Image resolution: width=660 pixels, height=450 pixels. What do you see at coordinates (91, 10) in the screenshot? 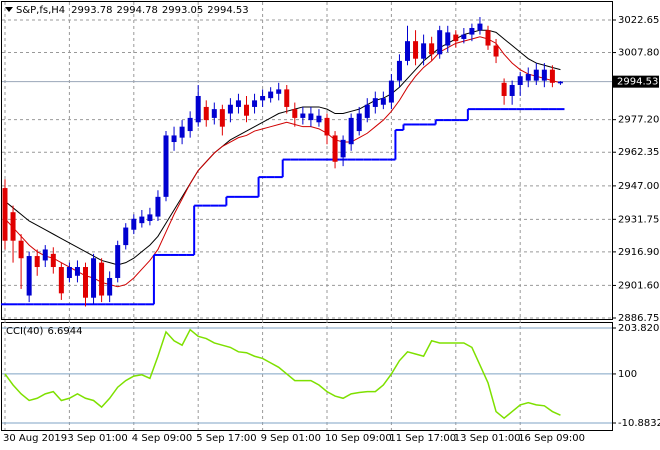
I see `ohlc-open: 2993.78` at bounding box center [91, 10].